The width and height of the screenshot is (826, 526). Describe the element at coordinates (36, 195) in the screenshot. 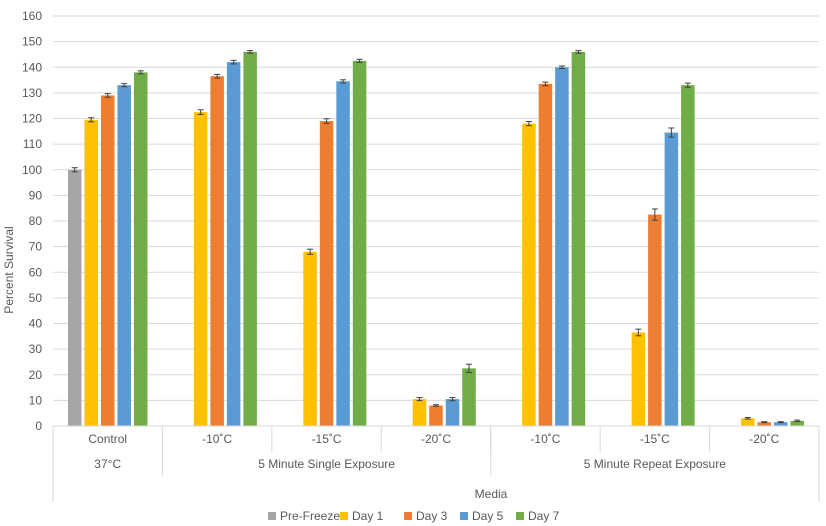

I see `y-tick-label: 90` at that location.